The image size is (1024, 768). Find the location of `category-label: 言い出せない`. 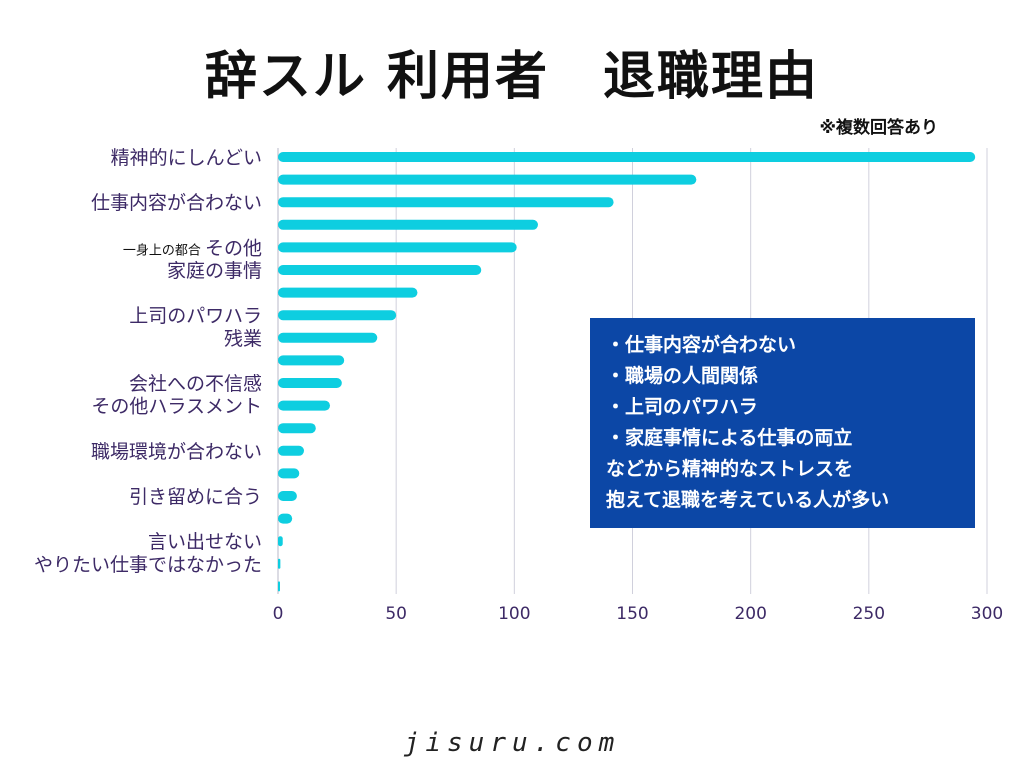

category-label: 言い出せない is located at coordinates (205, 542).